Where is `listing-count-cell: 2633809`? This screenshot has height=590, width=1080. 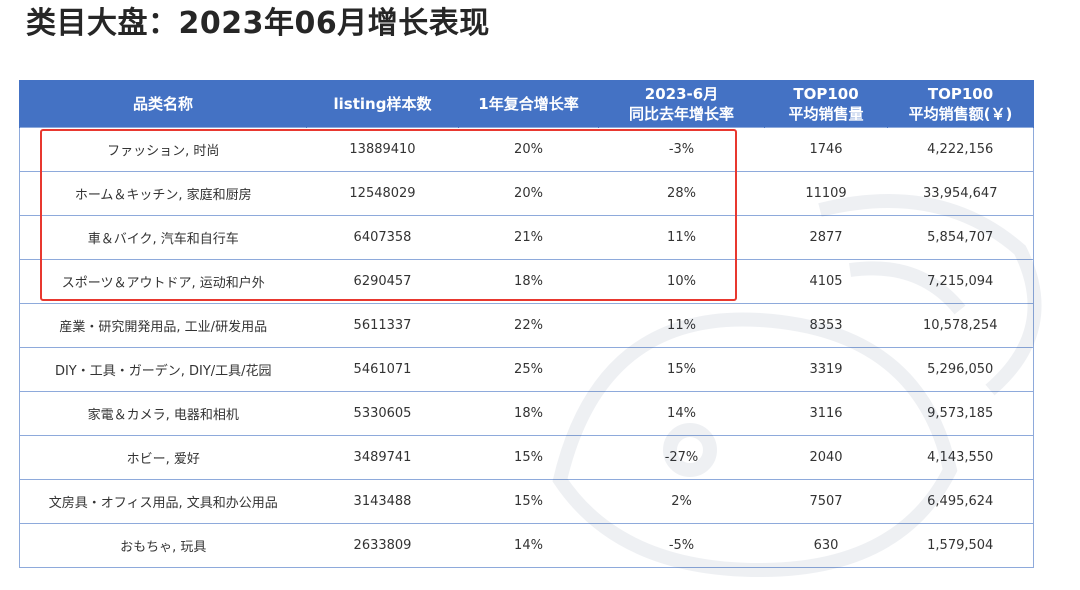 listing-count-cell: 2633809 is located at coordinates (382, 545).